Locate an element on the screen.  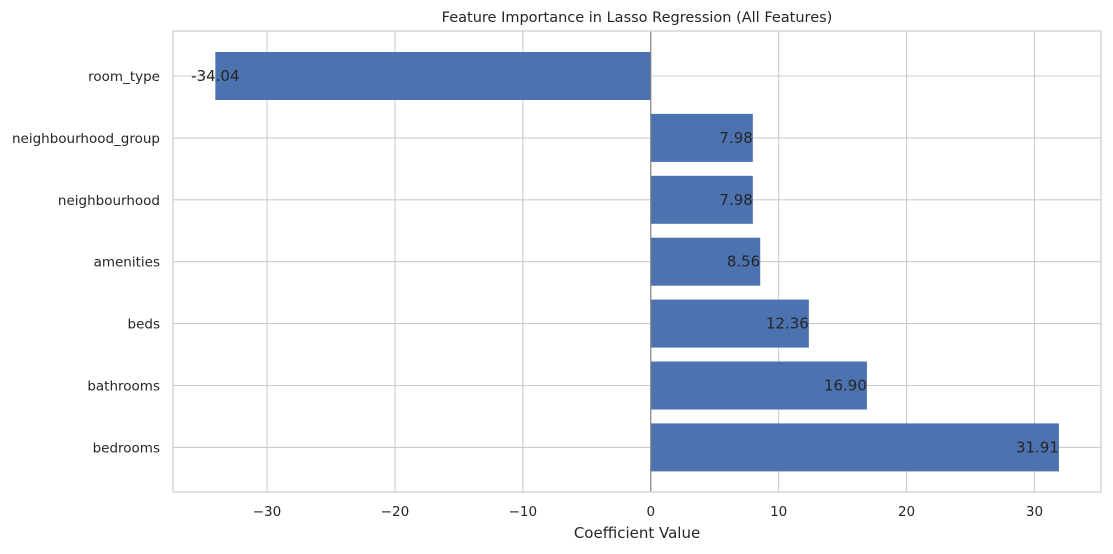
y-tick-label: neighbourhood_group is located at coordinates (86, 139).